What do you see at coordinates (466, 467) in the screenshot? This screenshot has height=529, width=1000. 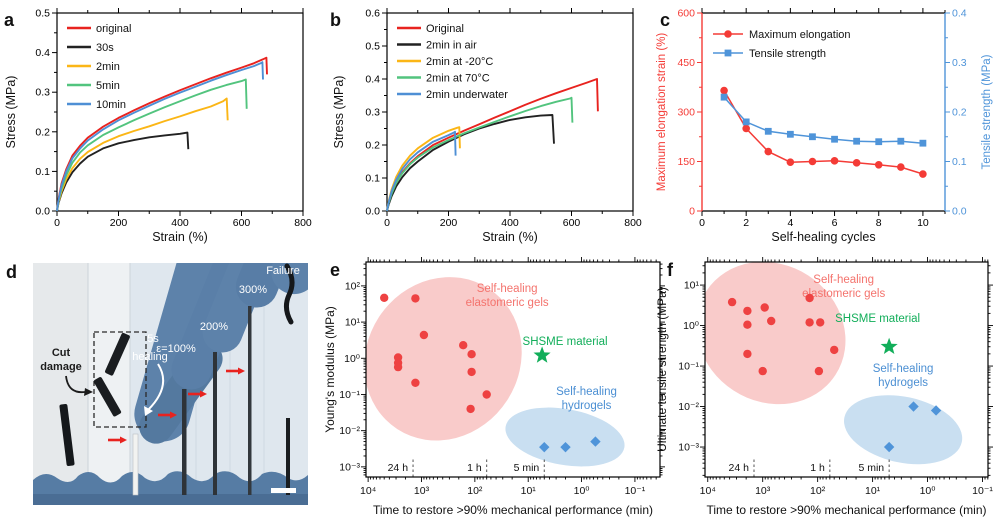 I see `time-marker-lines: 24 h 1 h 5 min` at bounding box center [466, 467].